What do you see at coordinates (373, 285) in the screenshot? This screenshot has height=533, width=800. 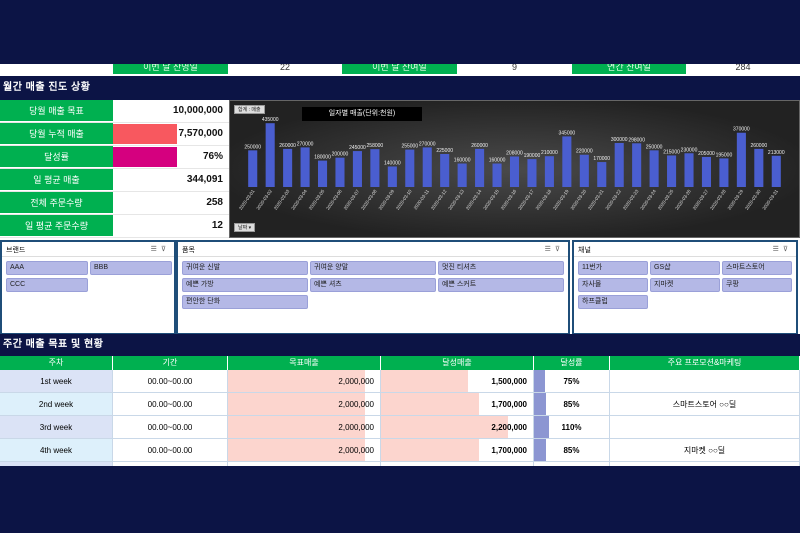 I see `slicer-item: 예쁜 셔츠` at bounding box center [373, 285].